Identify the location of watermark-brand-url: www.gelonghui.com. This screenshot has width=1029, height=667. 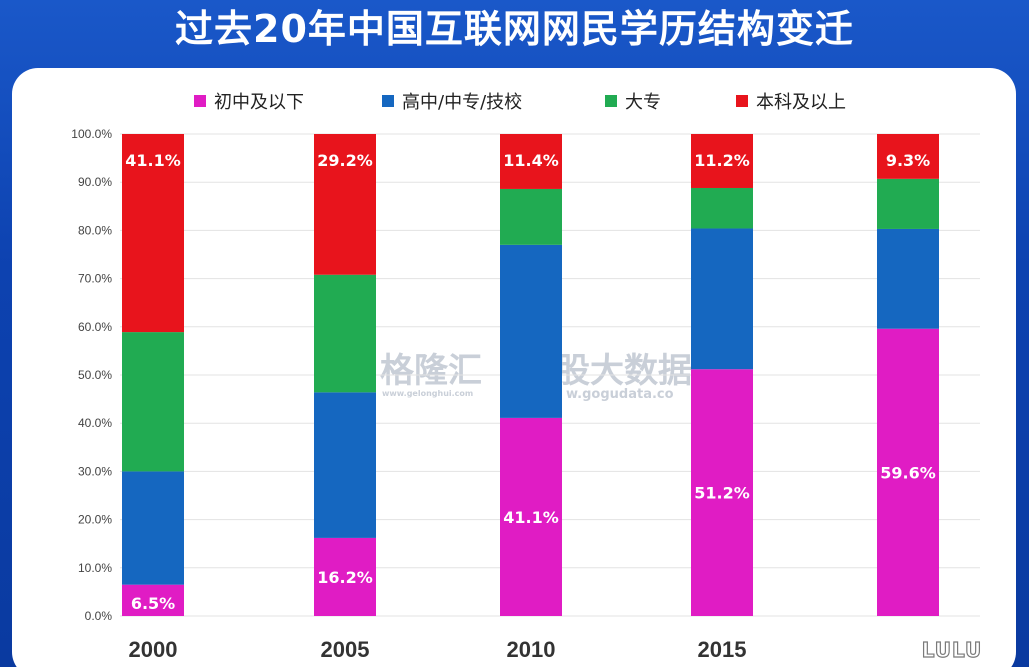
(427, 393).